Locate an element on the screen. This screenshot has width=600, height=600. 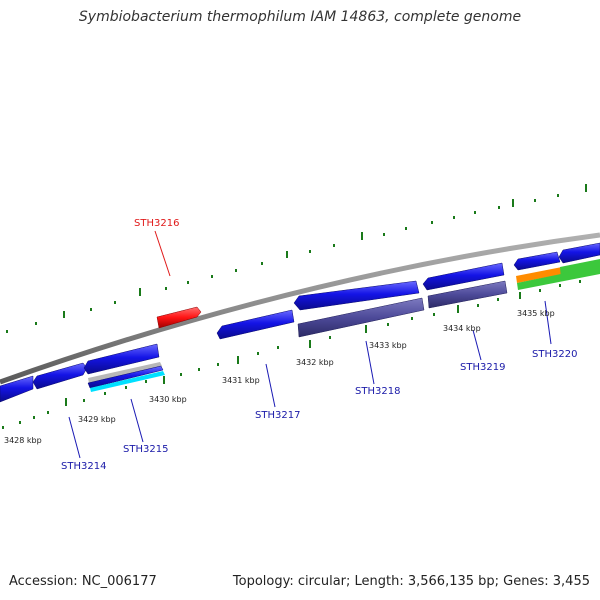
scale-label: 3432 kbp is located at coordinates (315, 362).